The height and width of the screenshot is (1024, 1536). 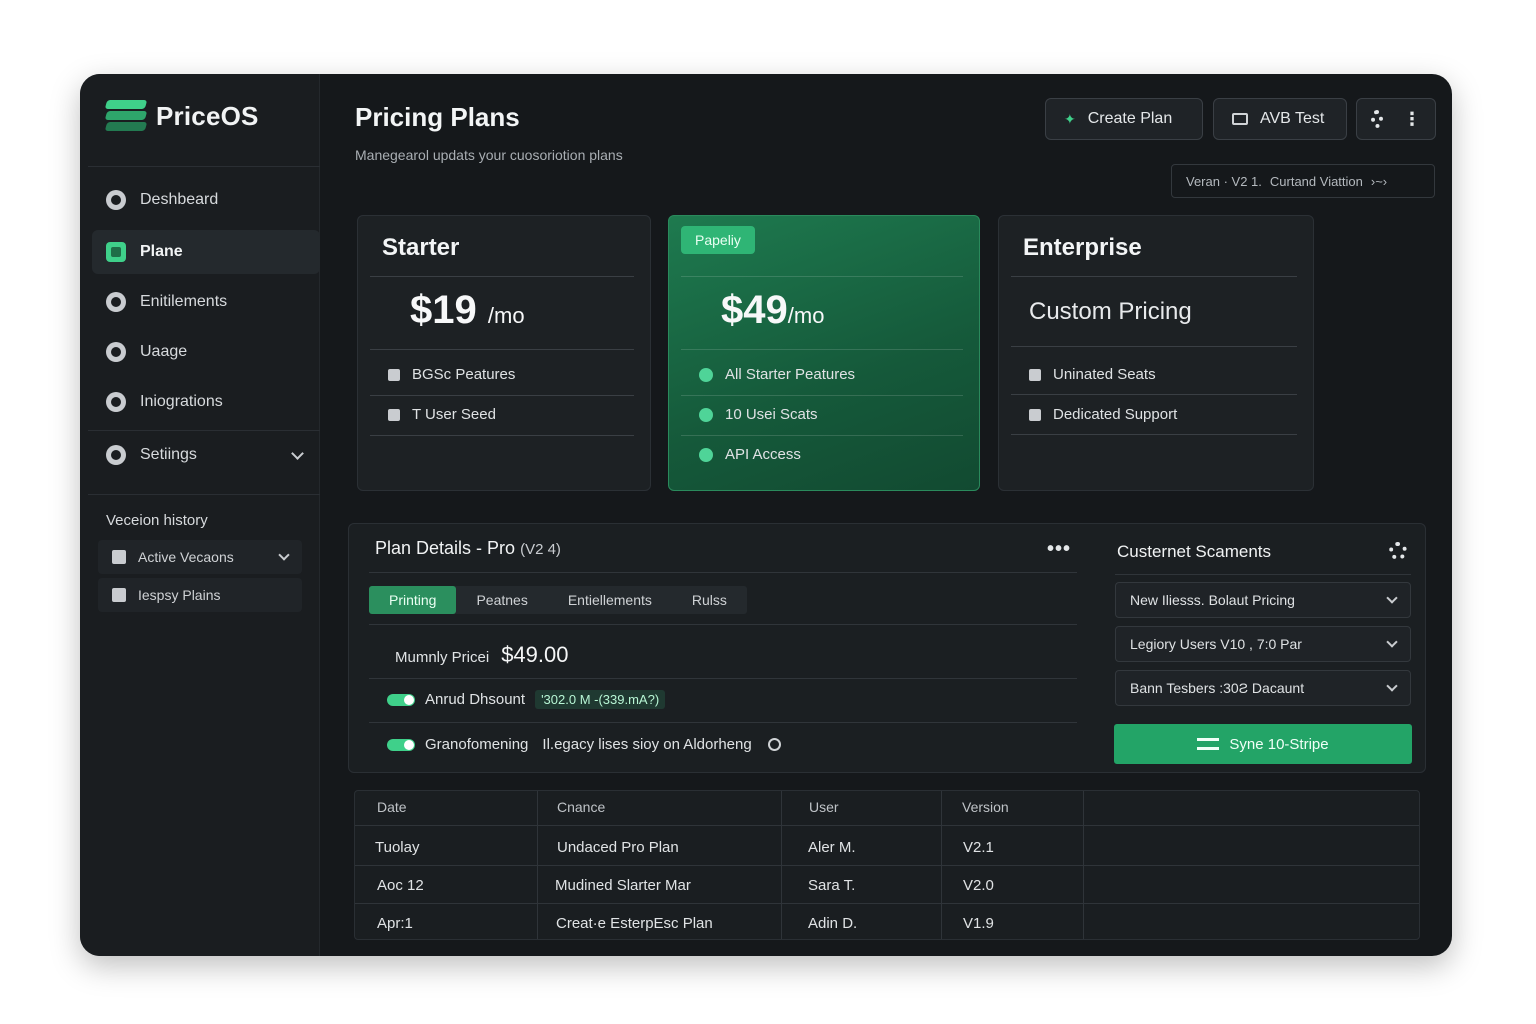 I want to click on plan-feature: 10 Usei Scats, so click(x=758, y=414).